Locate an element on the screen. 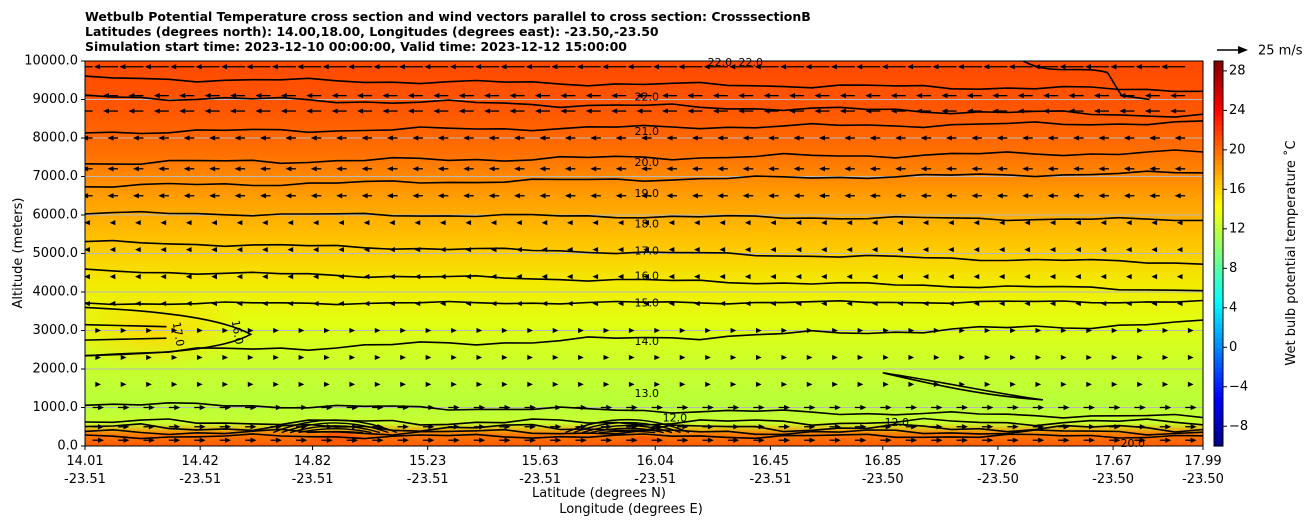 The height and width of the screenshot is (526, 1311). y-axis-label: Altitude (meters) is located at coordinates (18, 253).